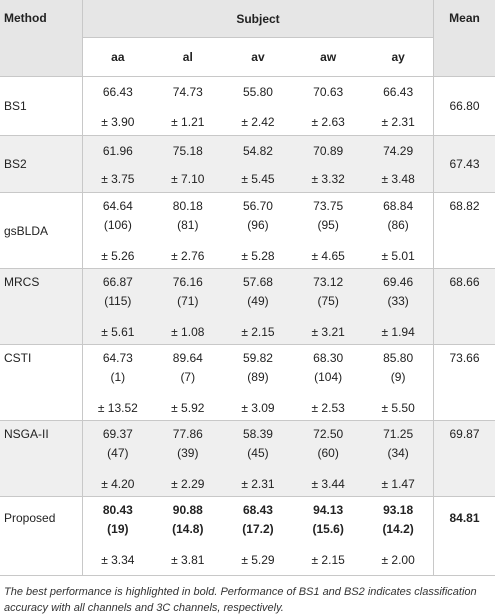  I want to click on mean-cell: 67.43, so click(464, 164).